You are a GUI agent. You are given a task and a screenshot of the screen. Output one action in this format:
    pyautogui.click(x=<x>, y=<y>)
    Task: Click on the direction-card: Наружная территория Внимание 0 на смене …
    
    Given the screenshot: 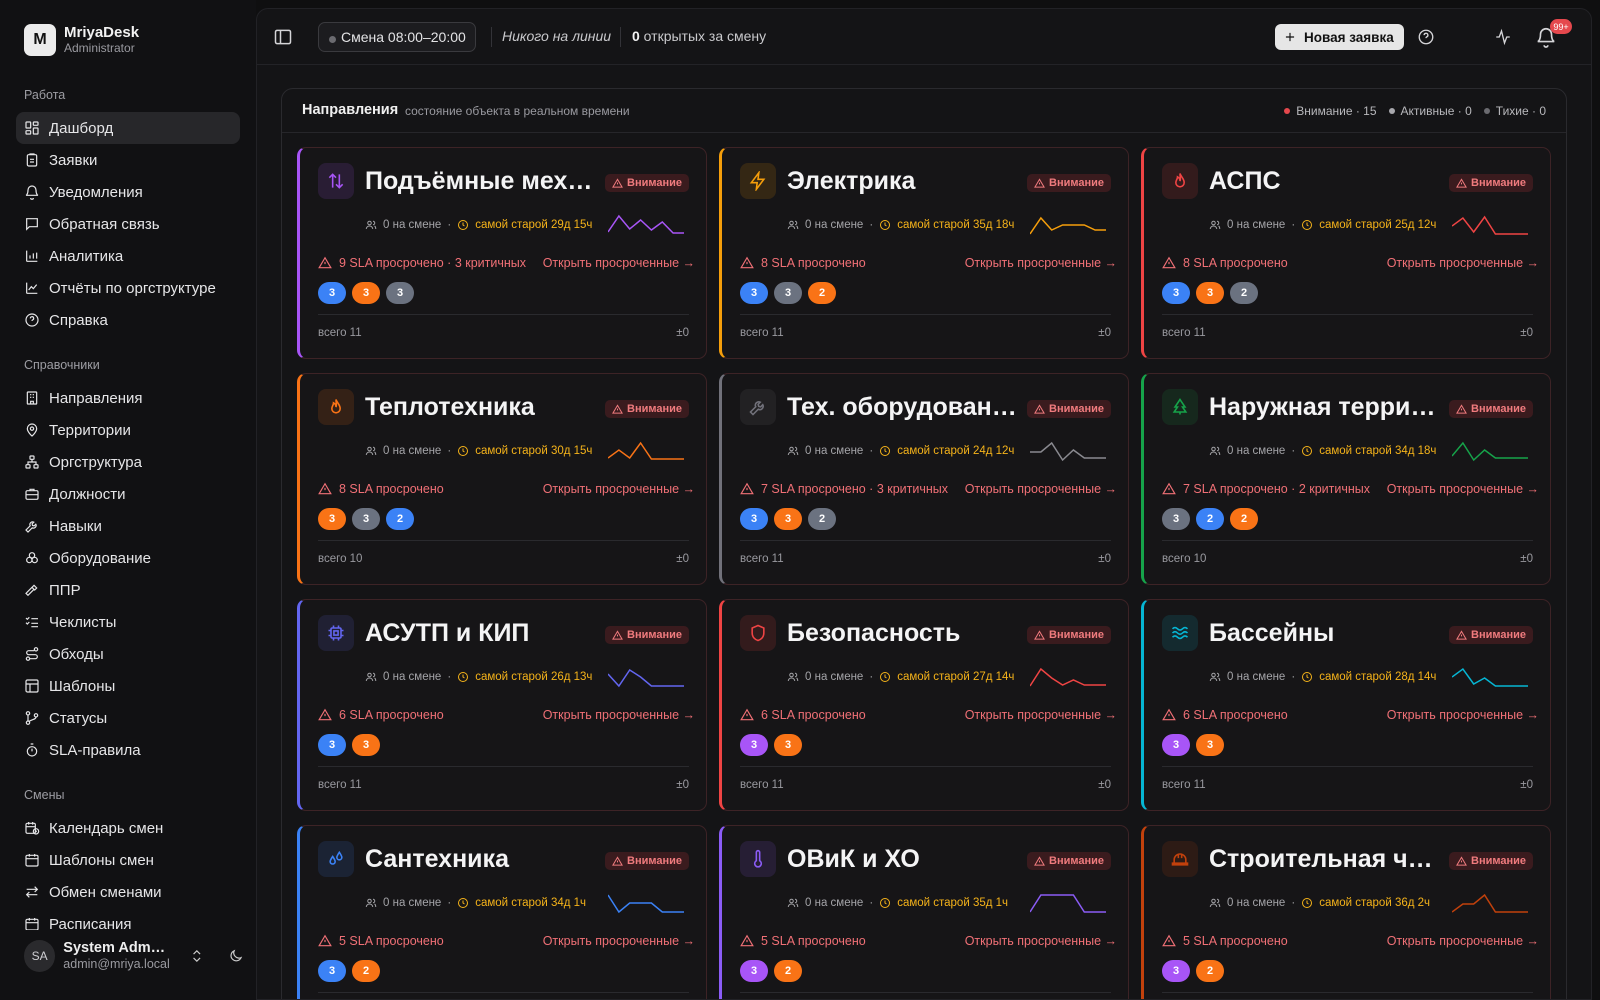 What is the action you would take?
    pyautogui.click(x=1346, y=479)
    